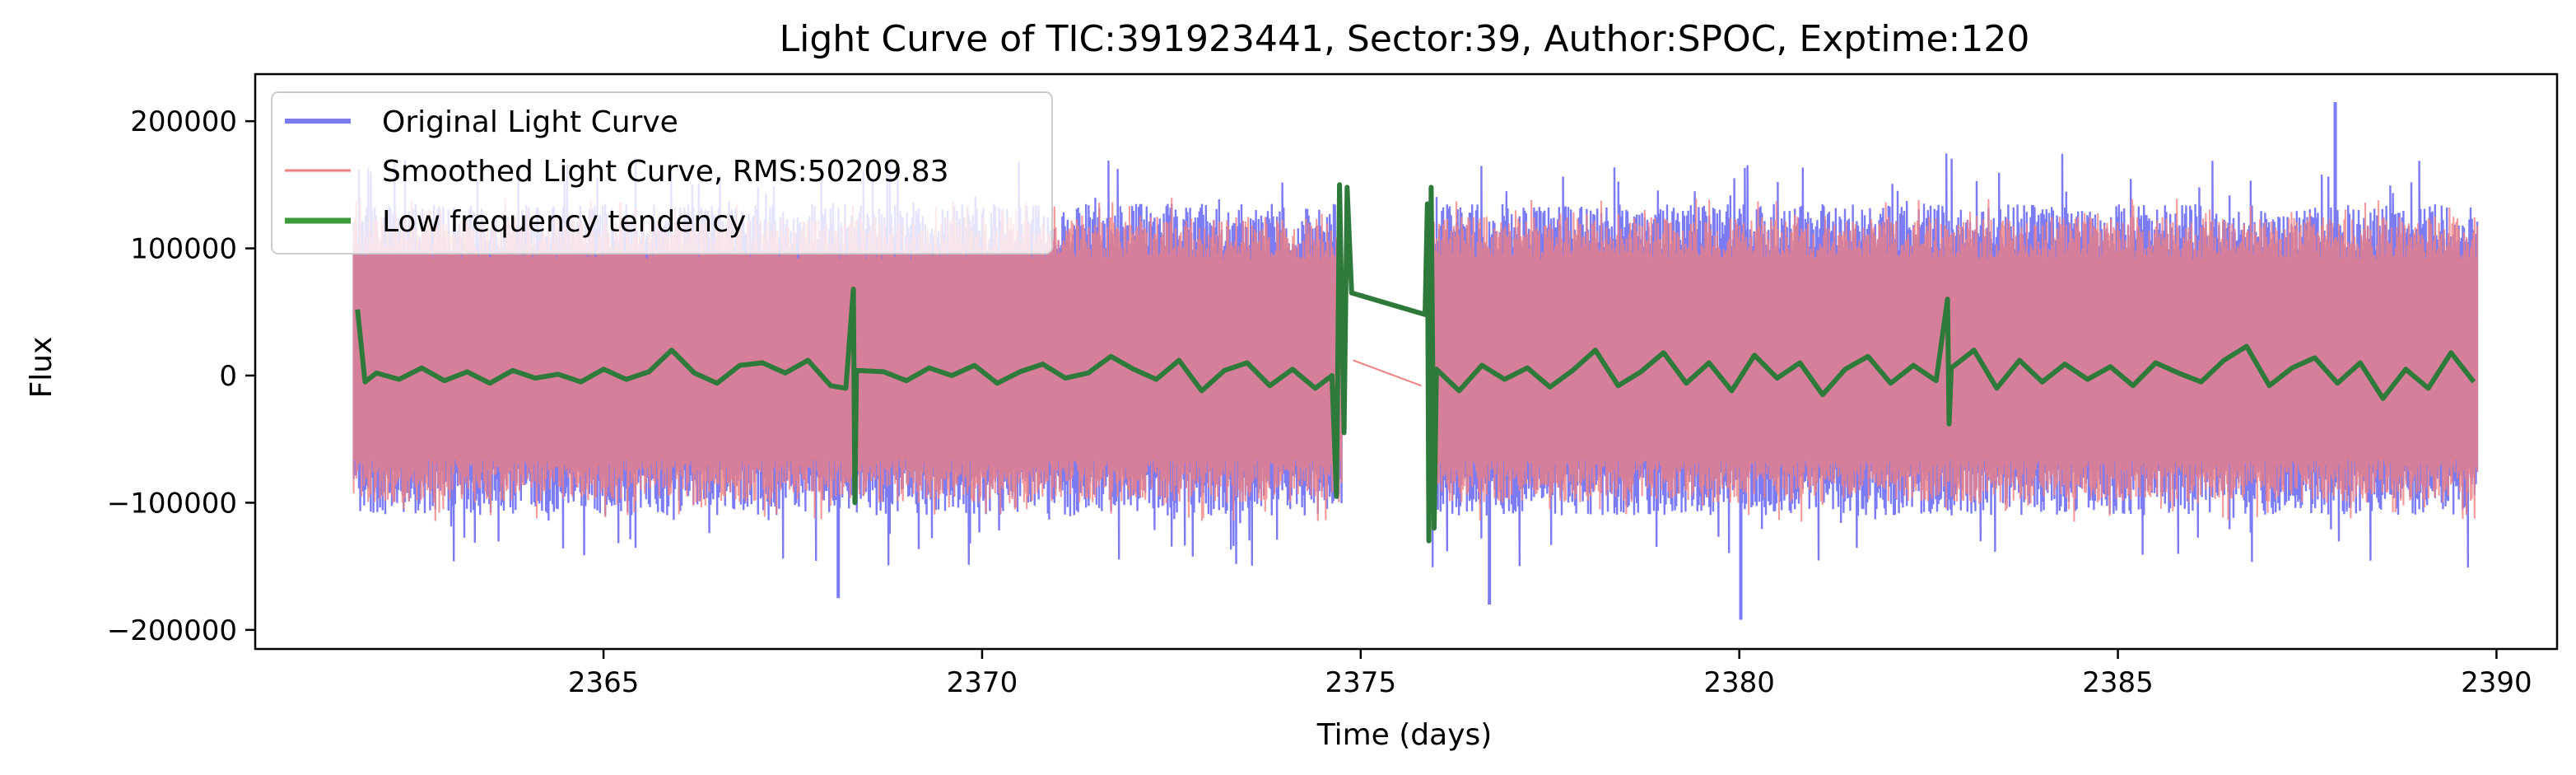 The image size is (2576, 775). I want to click on x-tick-label: 2380, so click(1739, 682).